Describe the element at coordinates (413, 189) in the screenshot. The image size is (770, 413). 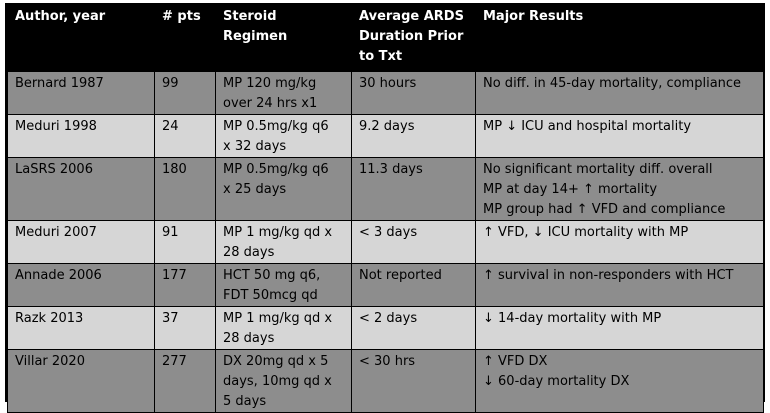
I see `cell-duration: 11.3 days` at that location.